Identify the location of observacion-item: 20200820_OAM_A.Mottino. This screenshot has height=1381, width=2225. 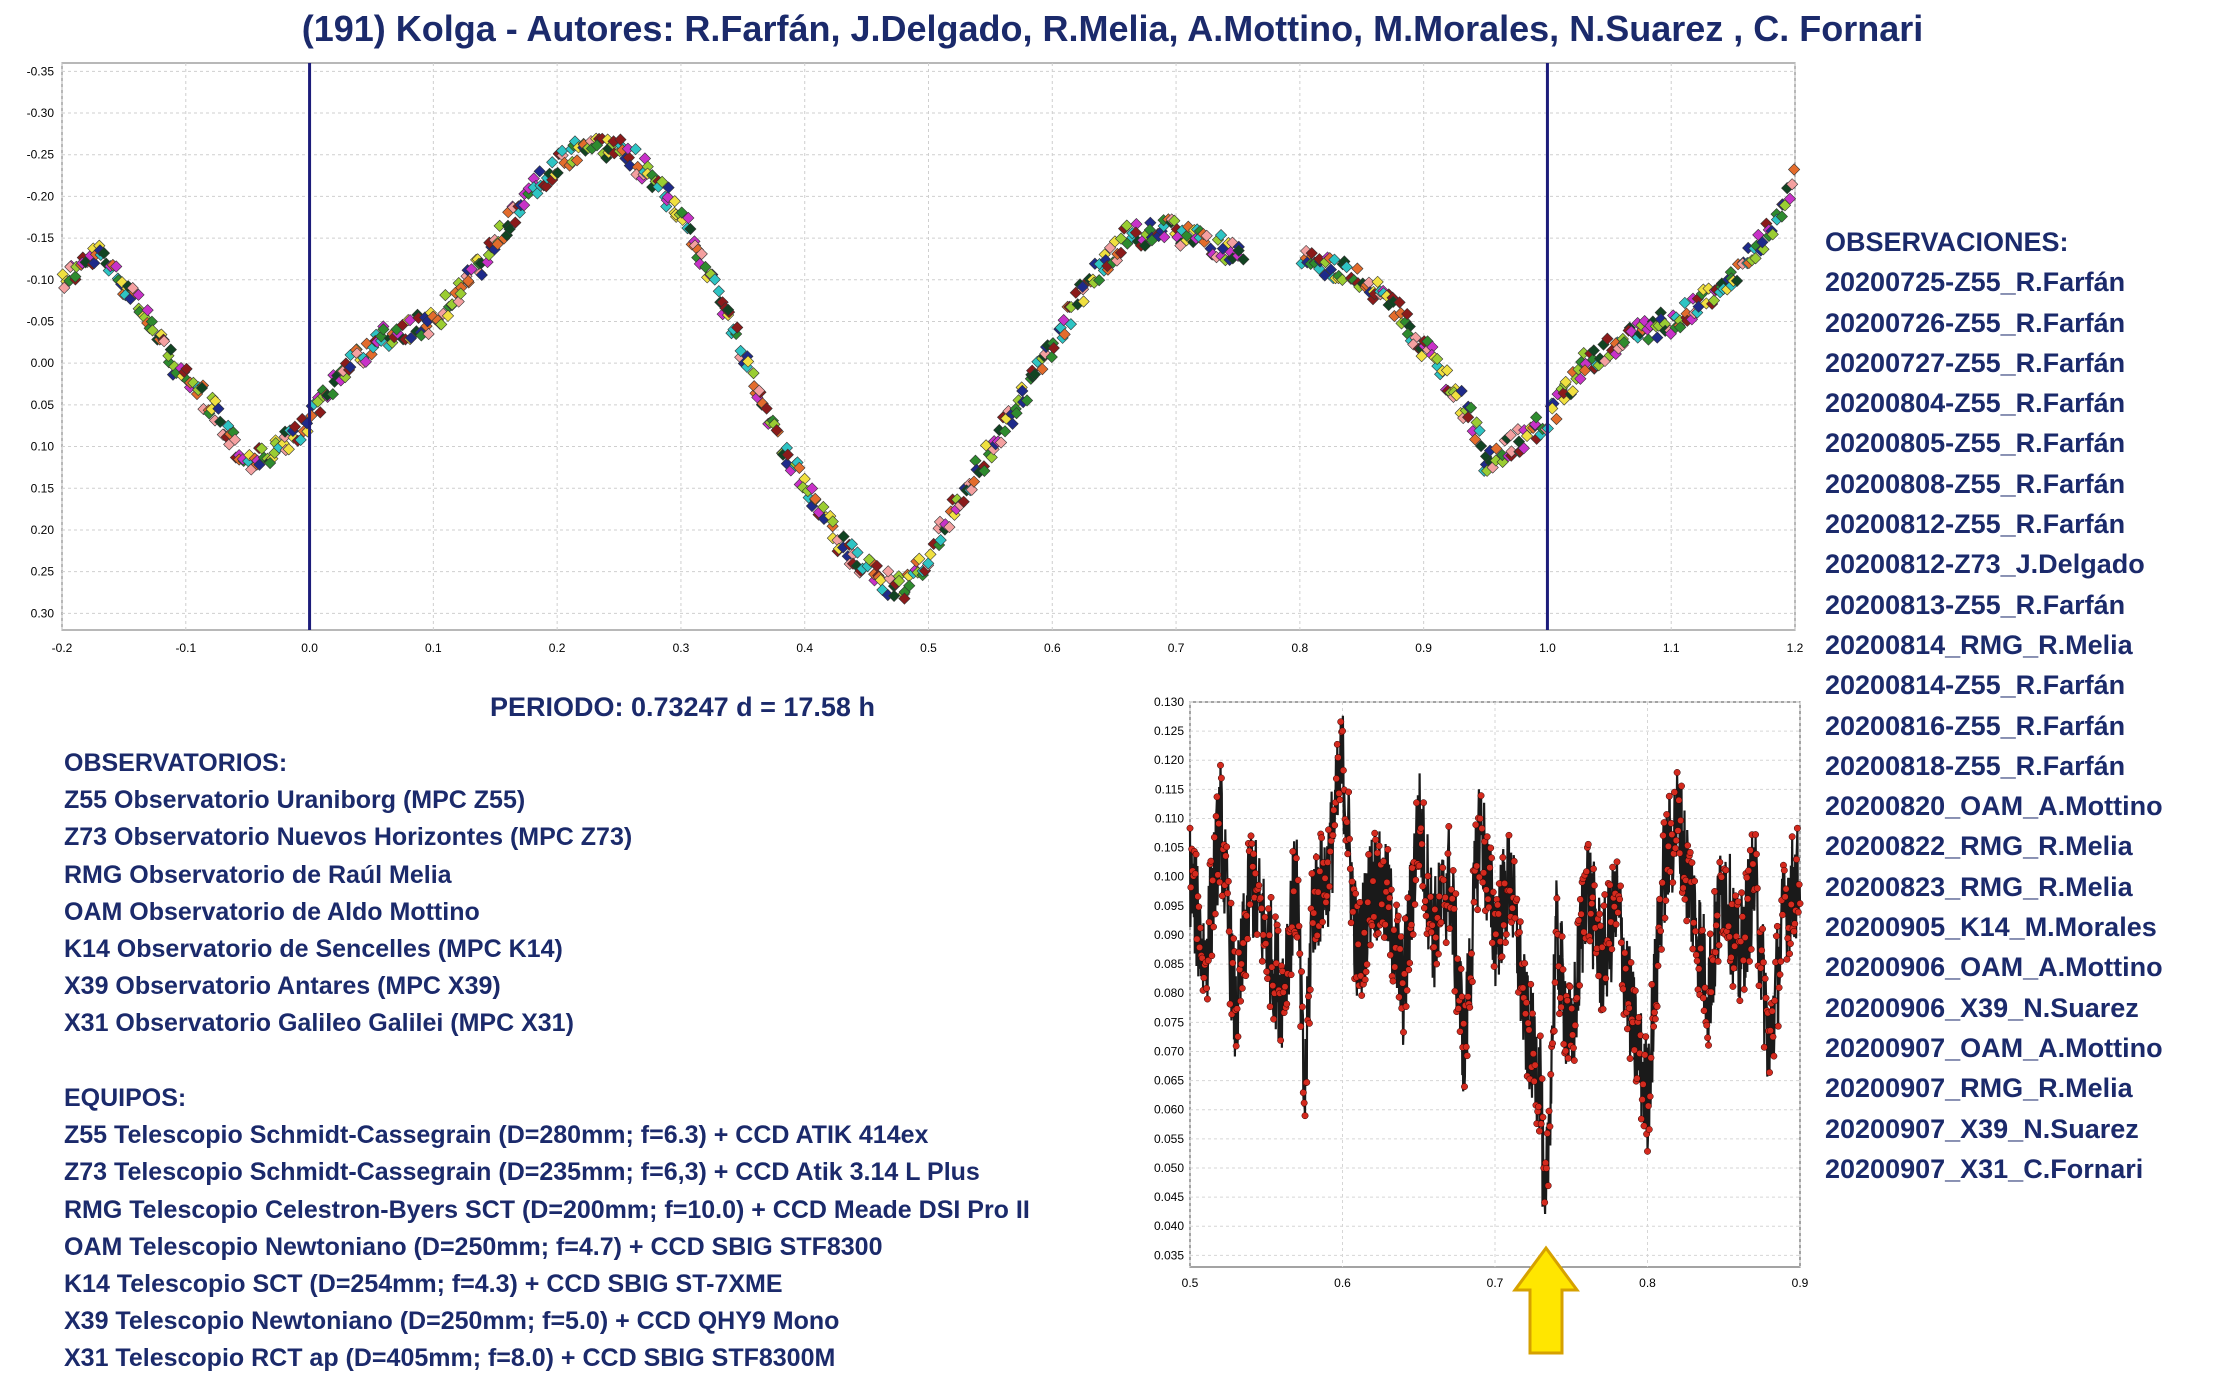
(1994, 806).